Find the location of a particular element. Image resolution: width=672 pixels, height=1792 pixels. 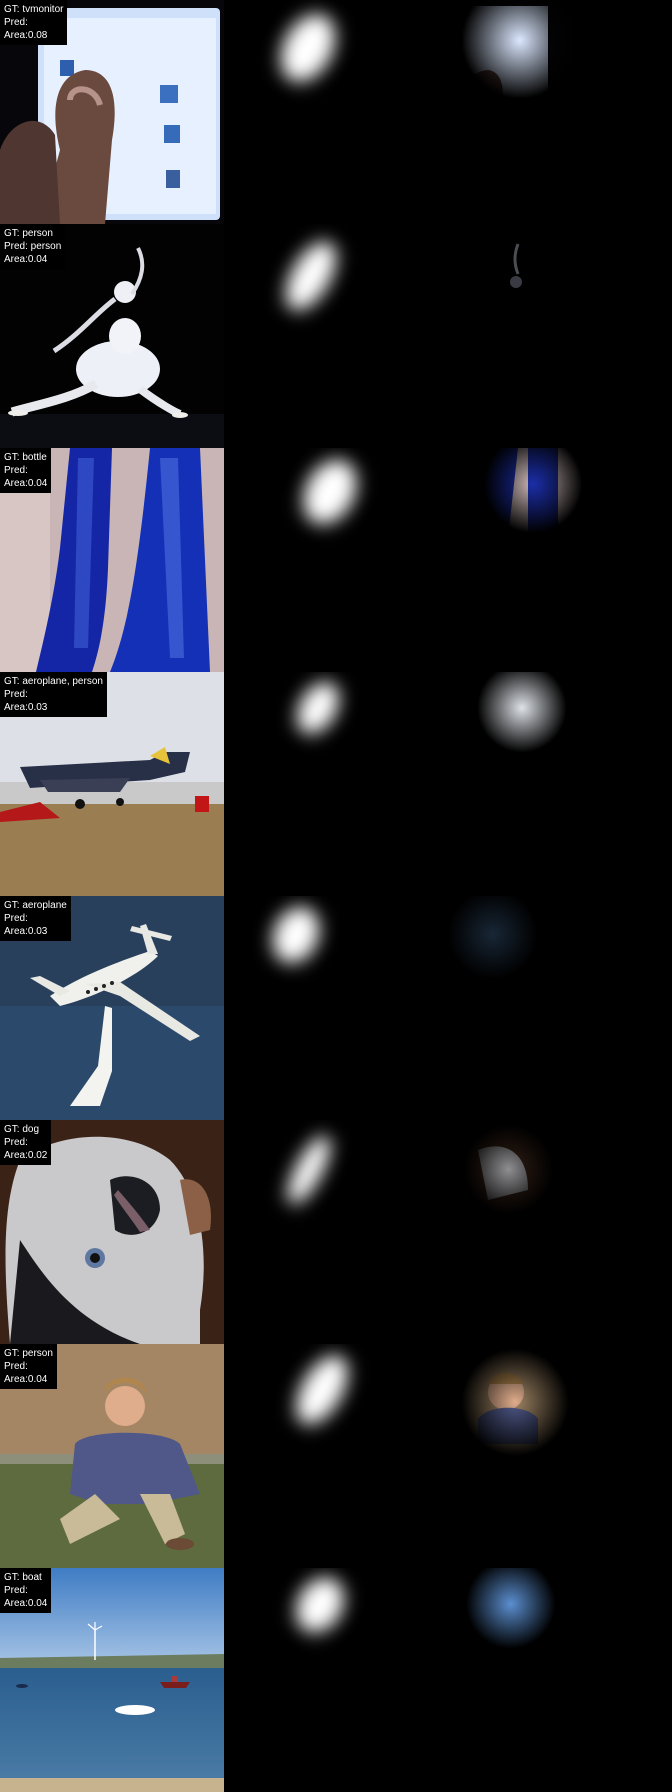

result-row: GT: tvmonitor Pred: Area:0.08 is located at coordinates (336, 112).